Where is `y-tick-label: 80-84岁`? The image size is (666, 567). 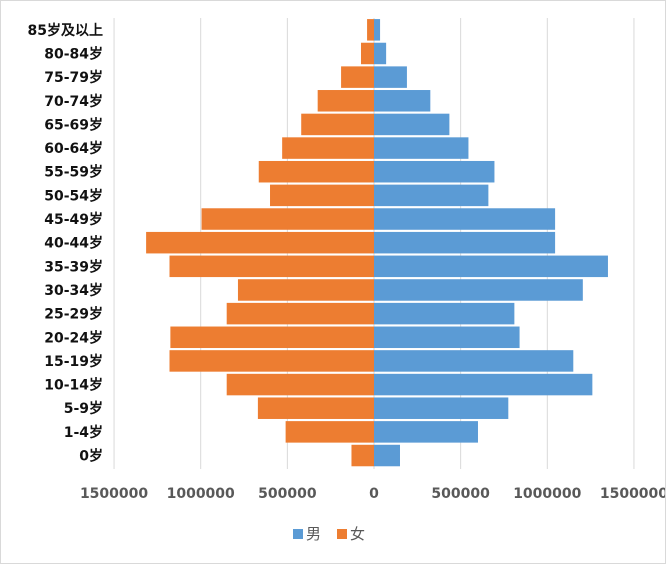 y-tick-label: 80-84岁 is located at coordinates (73, 53).